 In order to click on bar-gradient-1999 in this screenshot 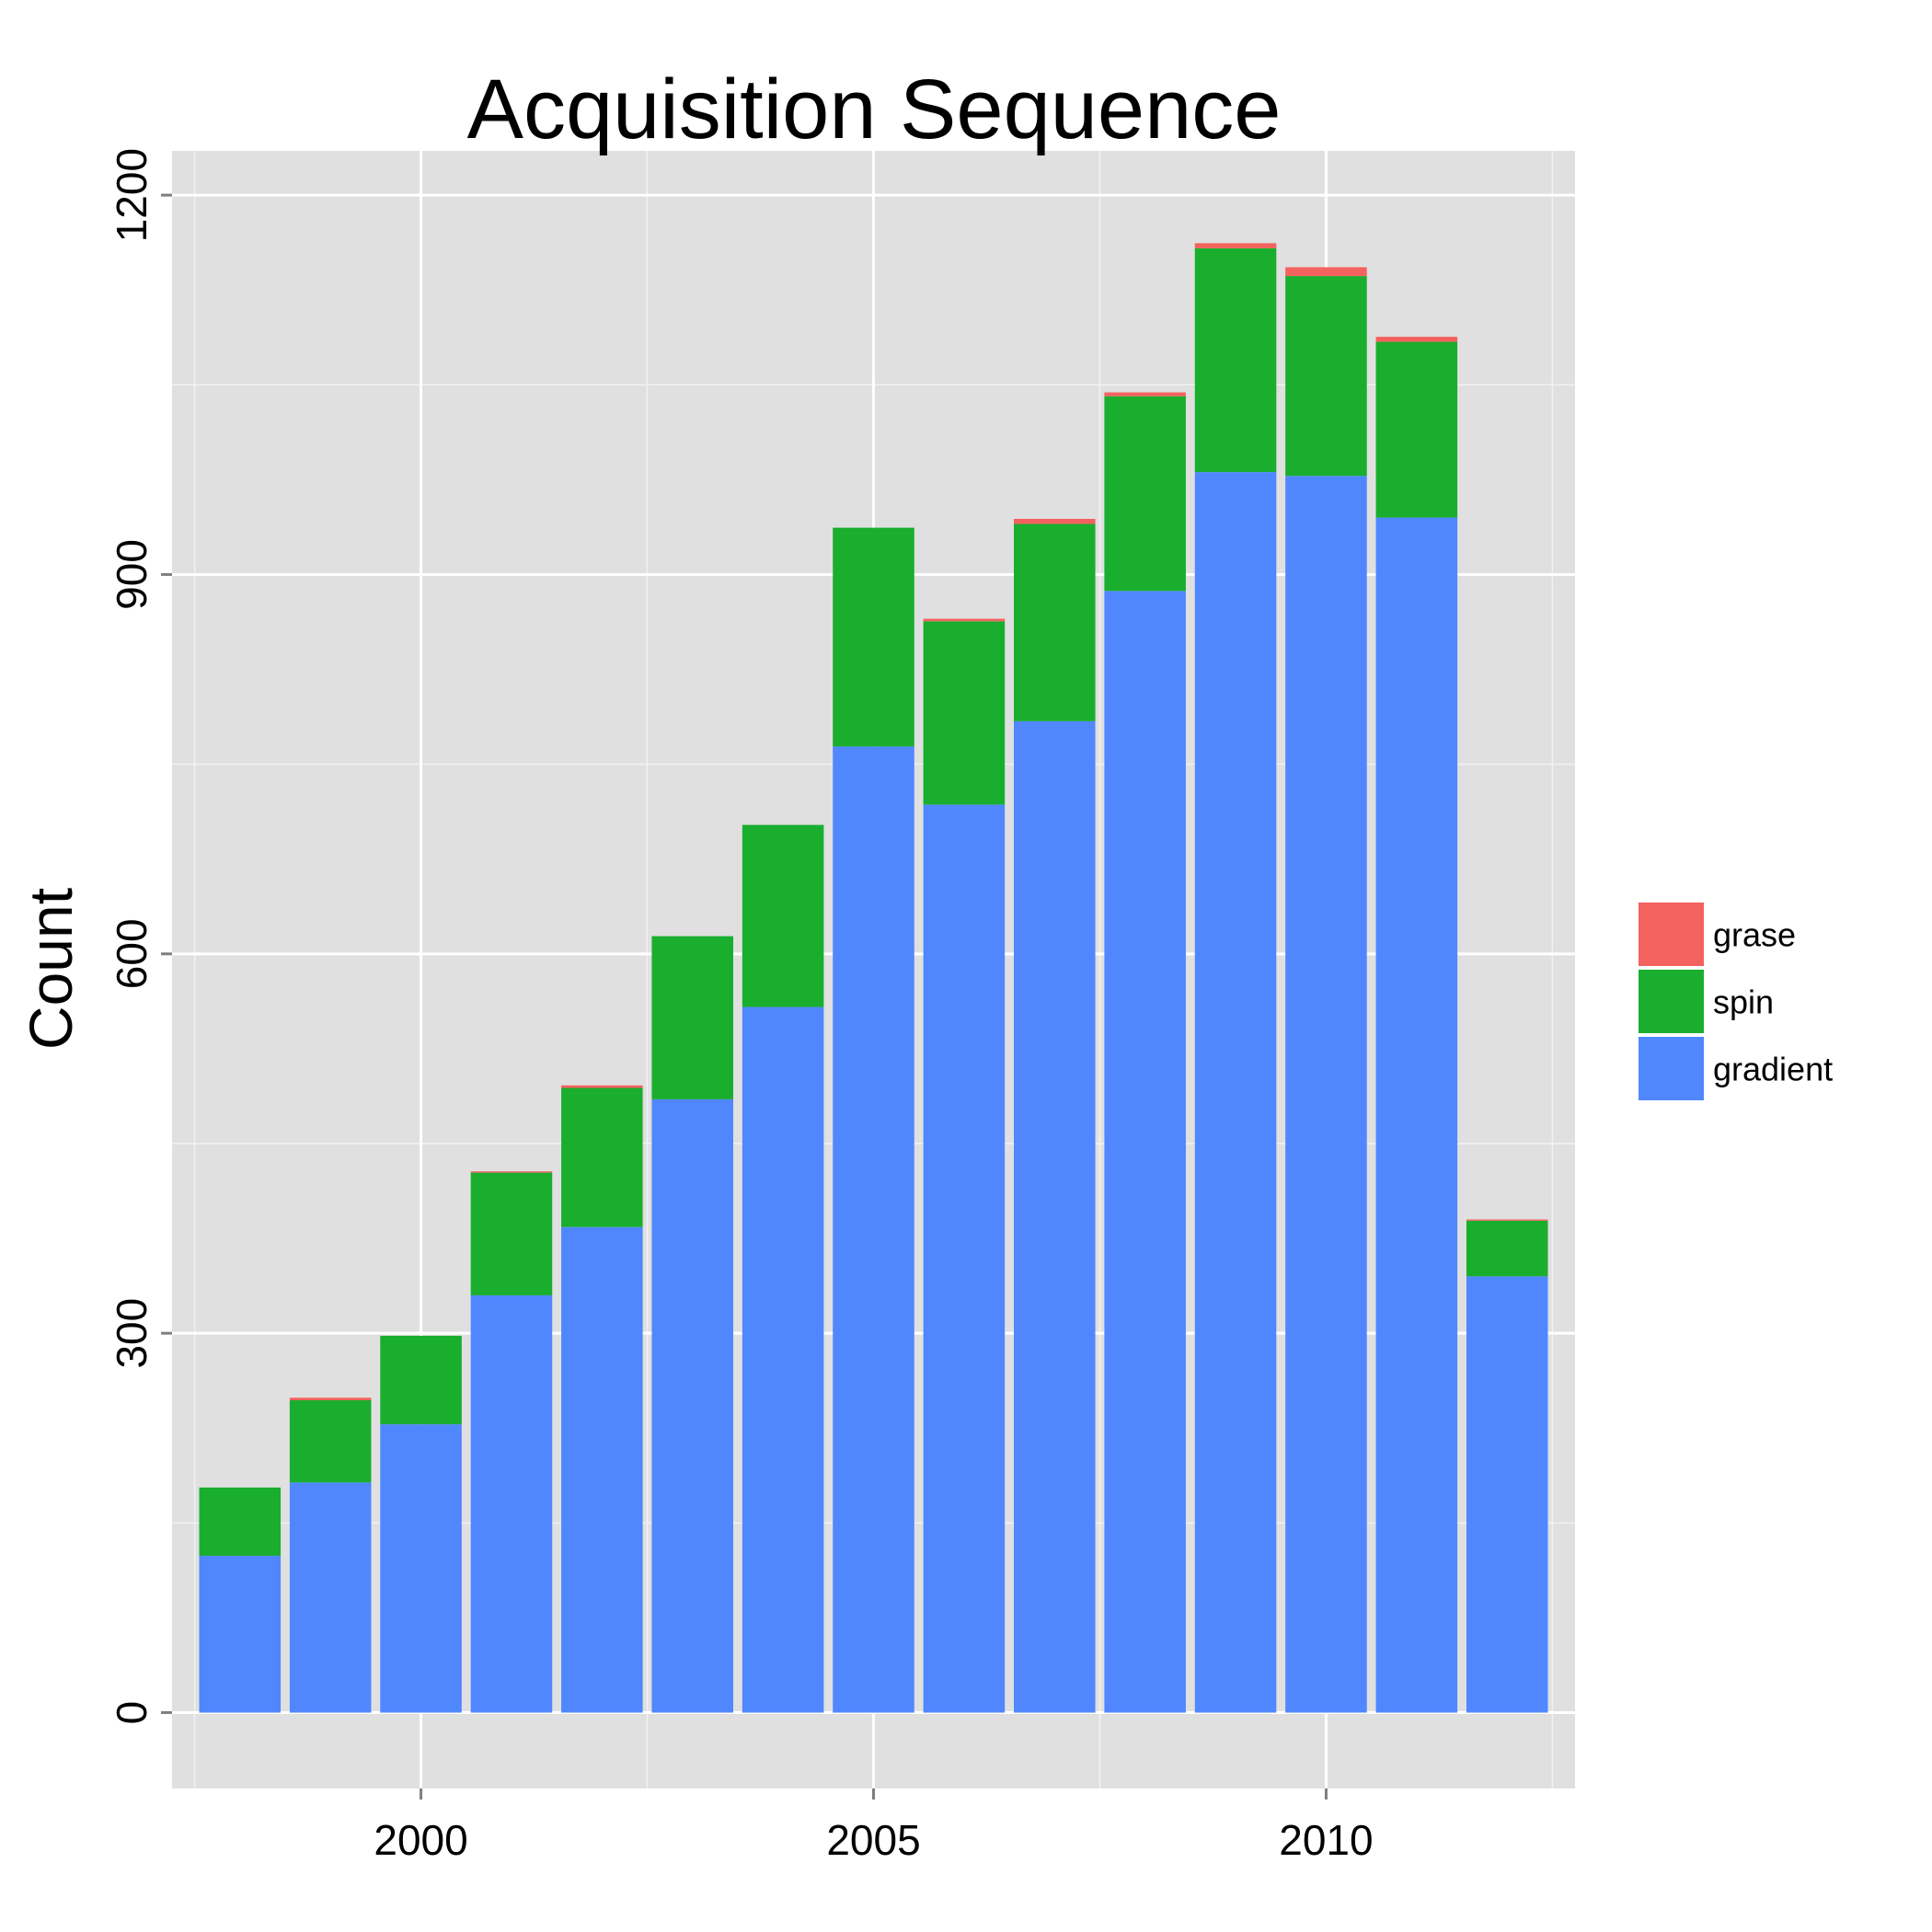, I will do `click(330, 1597)`.